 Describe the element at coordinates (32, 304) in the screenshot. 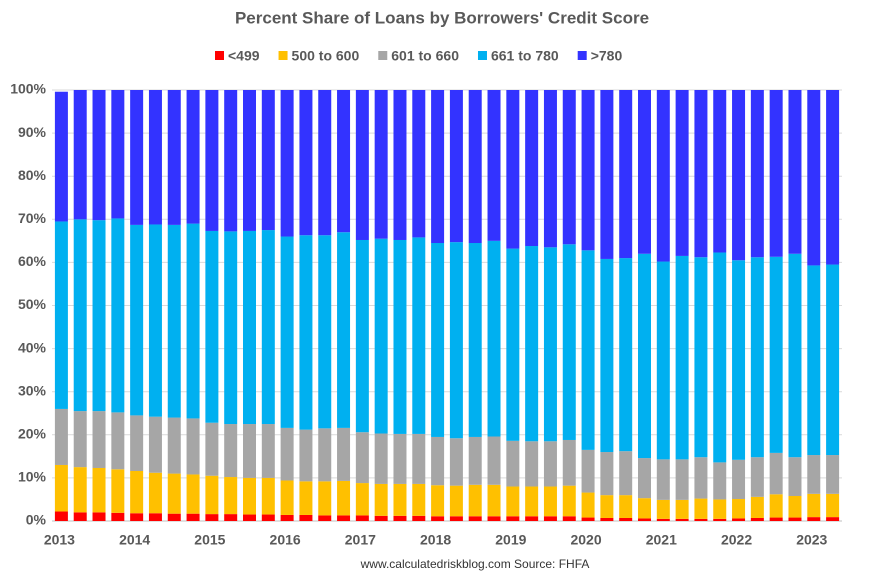

I see `y-tick-label: 50%` at that location.